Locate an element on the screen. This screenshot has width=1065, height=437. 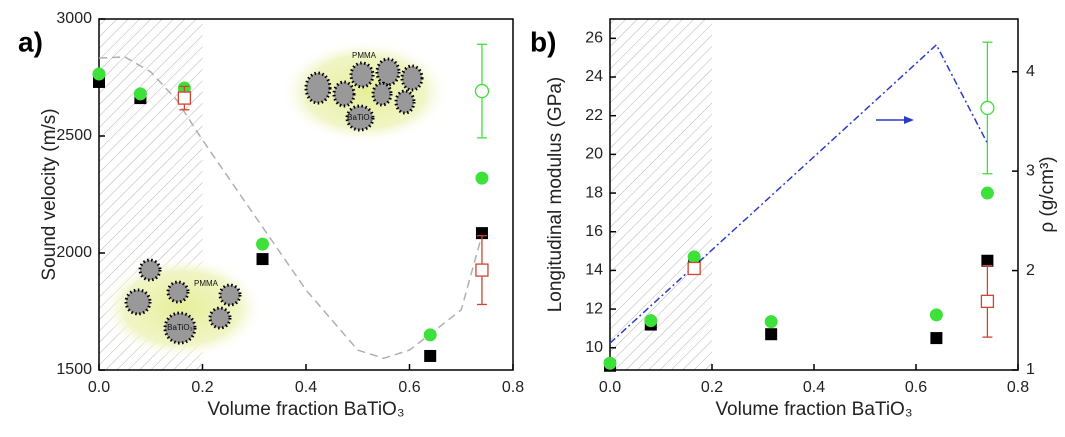
y-tick-label: 2500 is located at coordinates (74, 135).